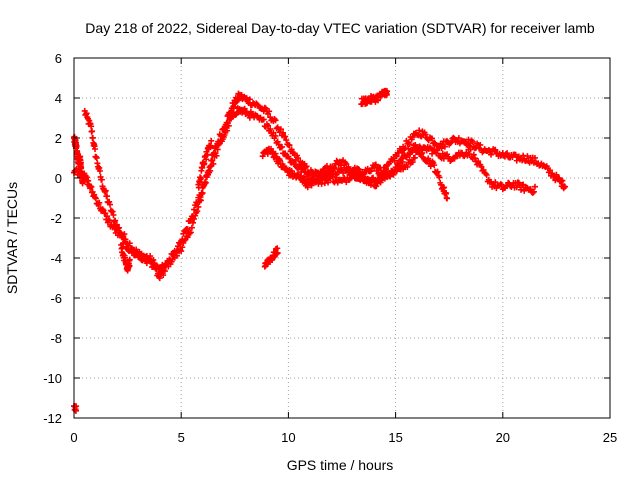  I want to click on y-tick-label: 2, so click(58, 138).